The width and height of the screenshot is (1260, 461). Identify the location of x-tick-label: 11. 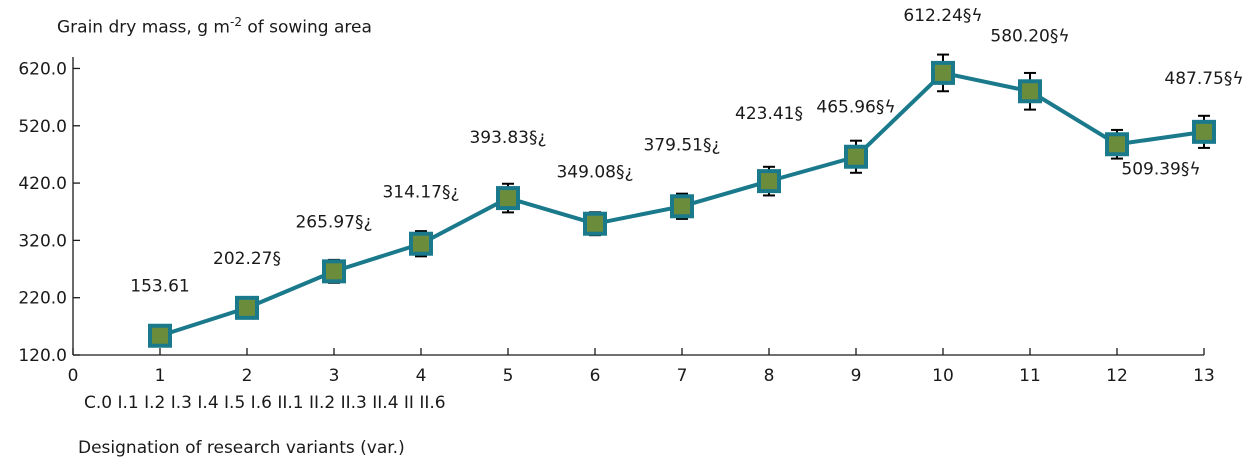
(1030, 376).